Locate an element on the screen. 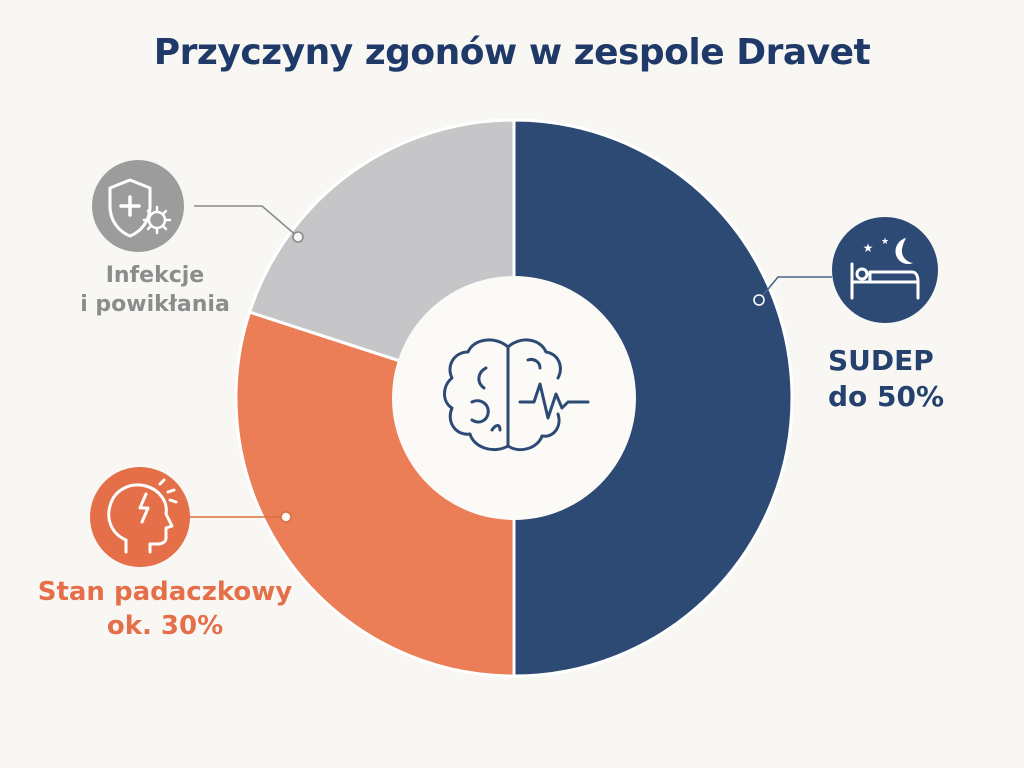 The image size is (1024, 768). connector-sudep is located at coordinates (792, 291).